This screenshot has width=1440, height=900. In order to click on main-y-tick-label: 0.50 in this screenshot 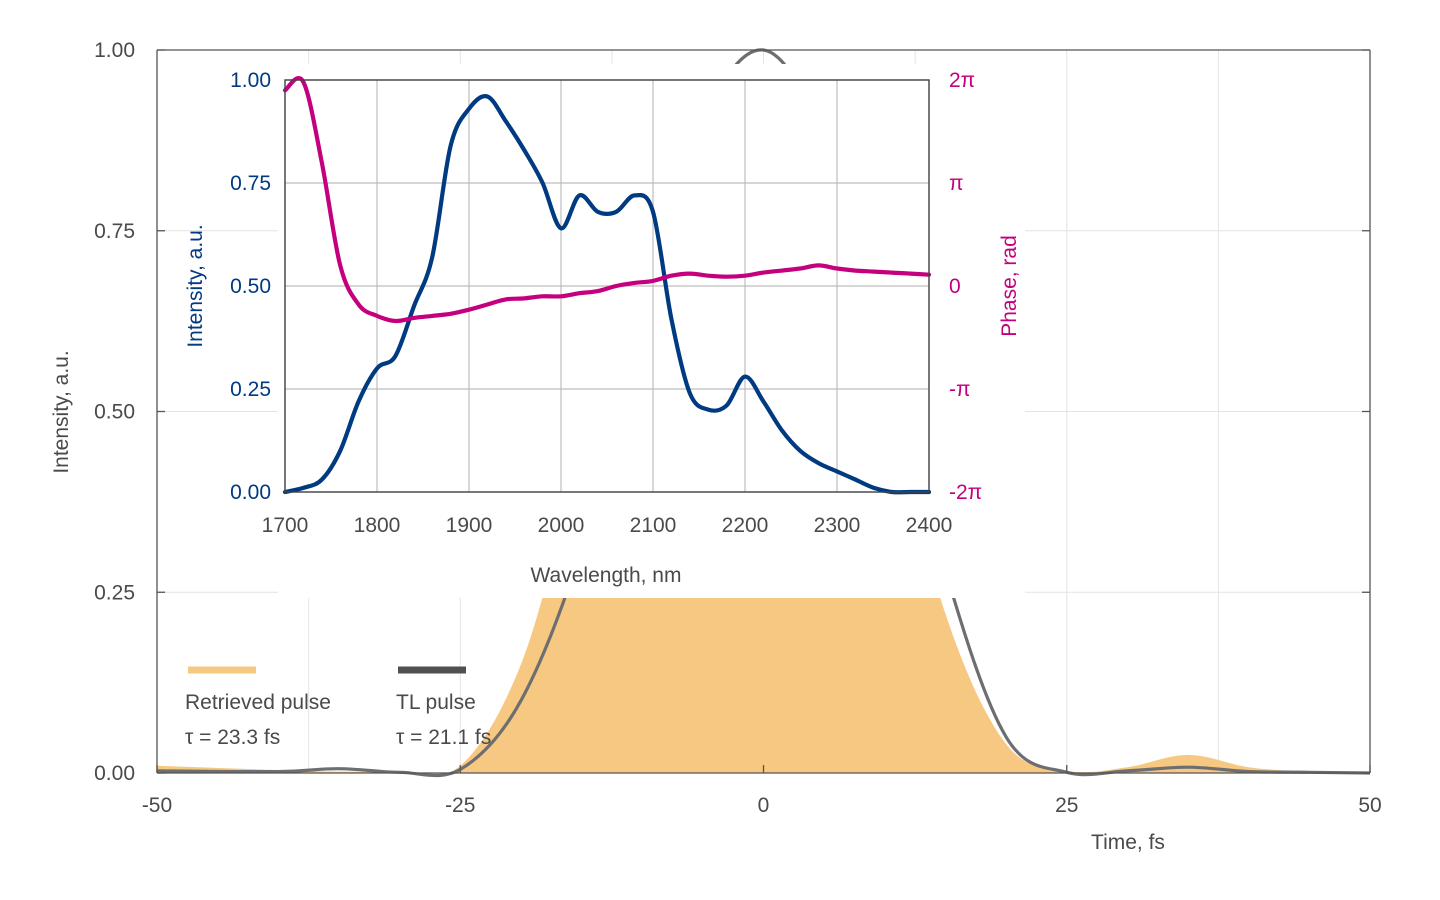, I will do `click(114, 412)`.